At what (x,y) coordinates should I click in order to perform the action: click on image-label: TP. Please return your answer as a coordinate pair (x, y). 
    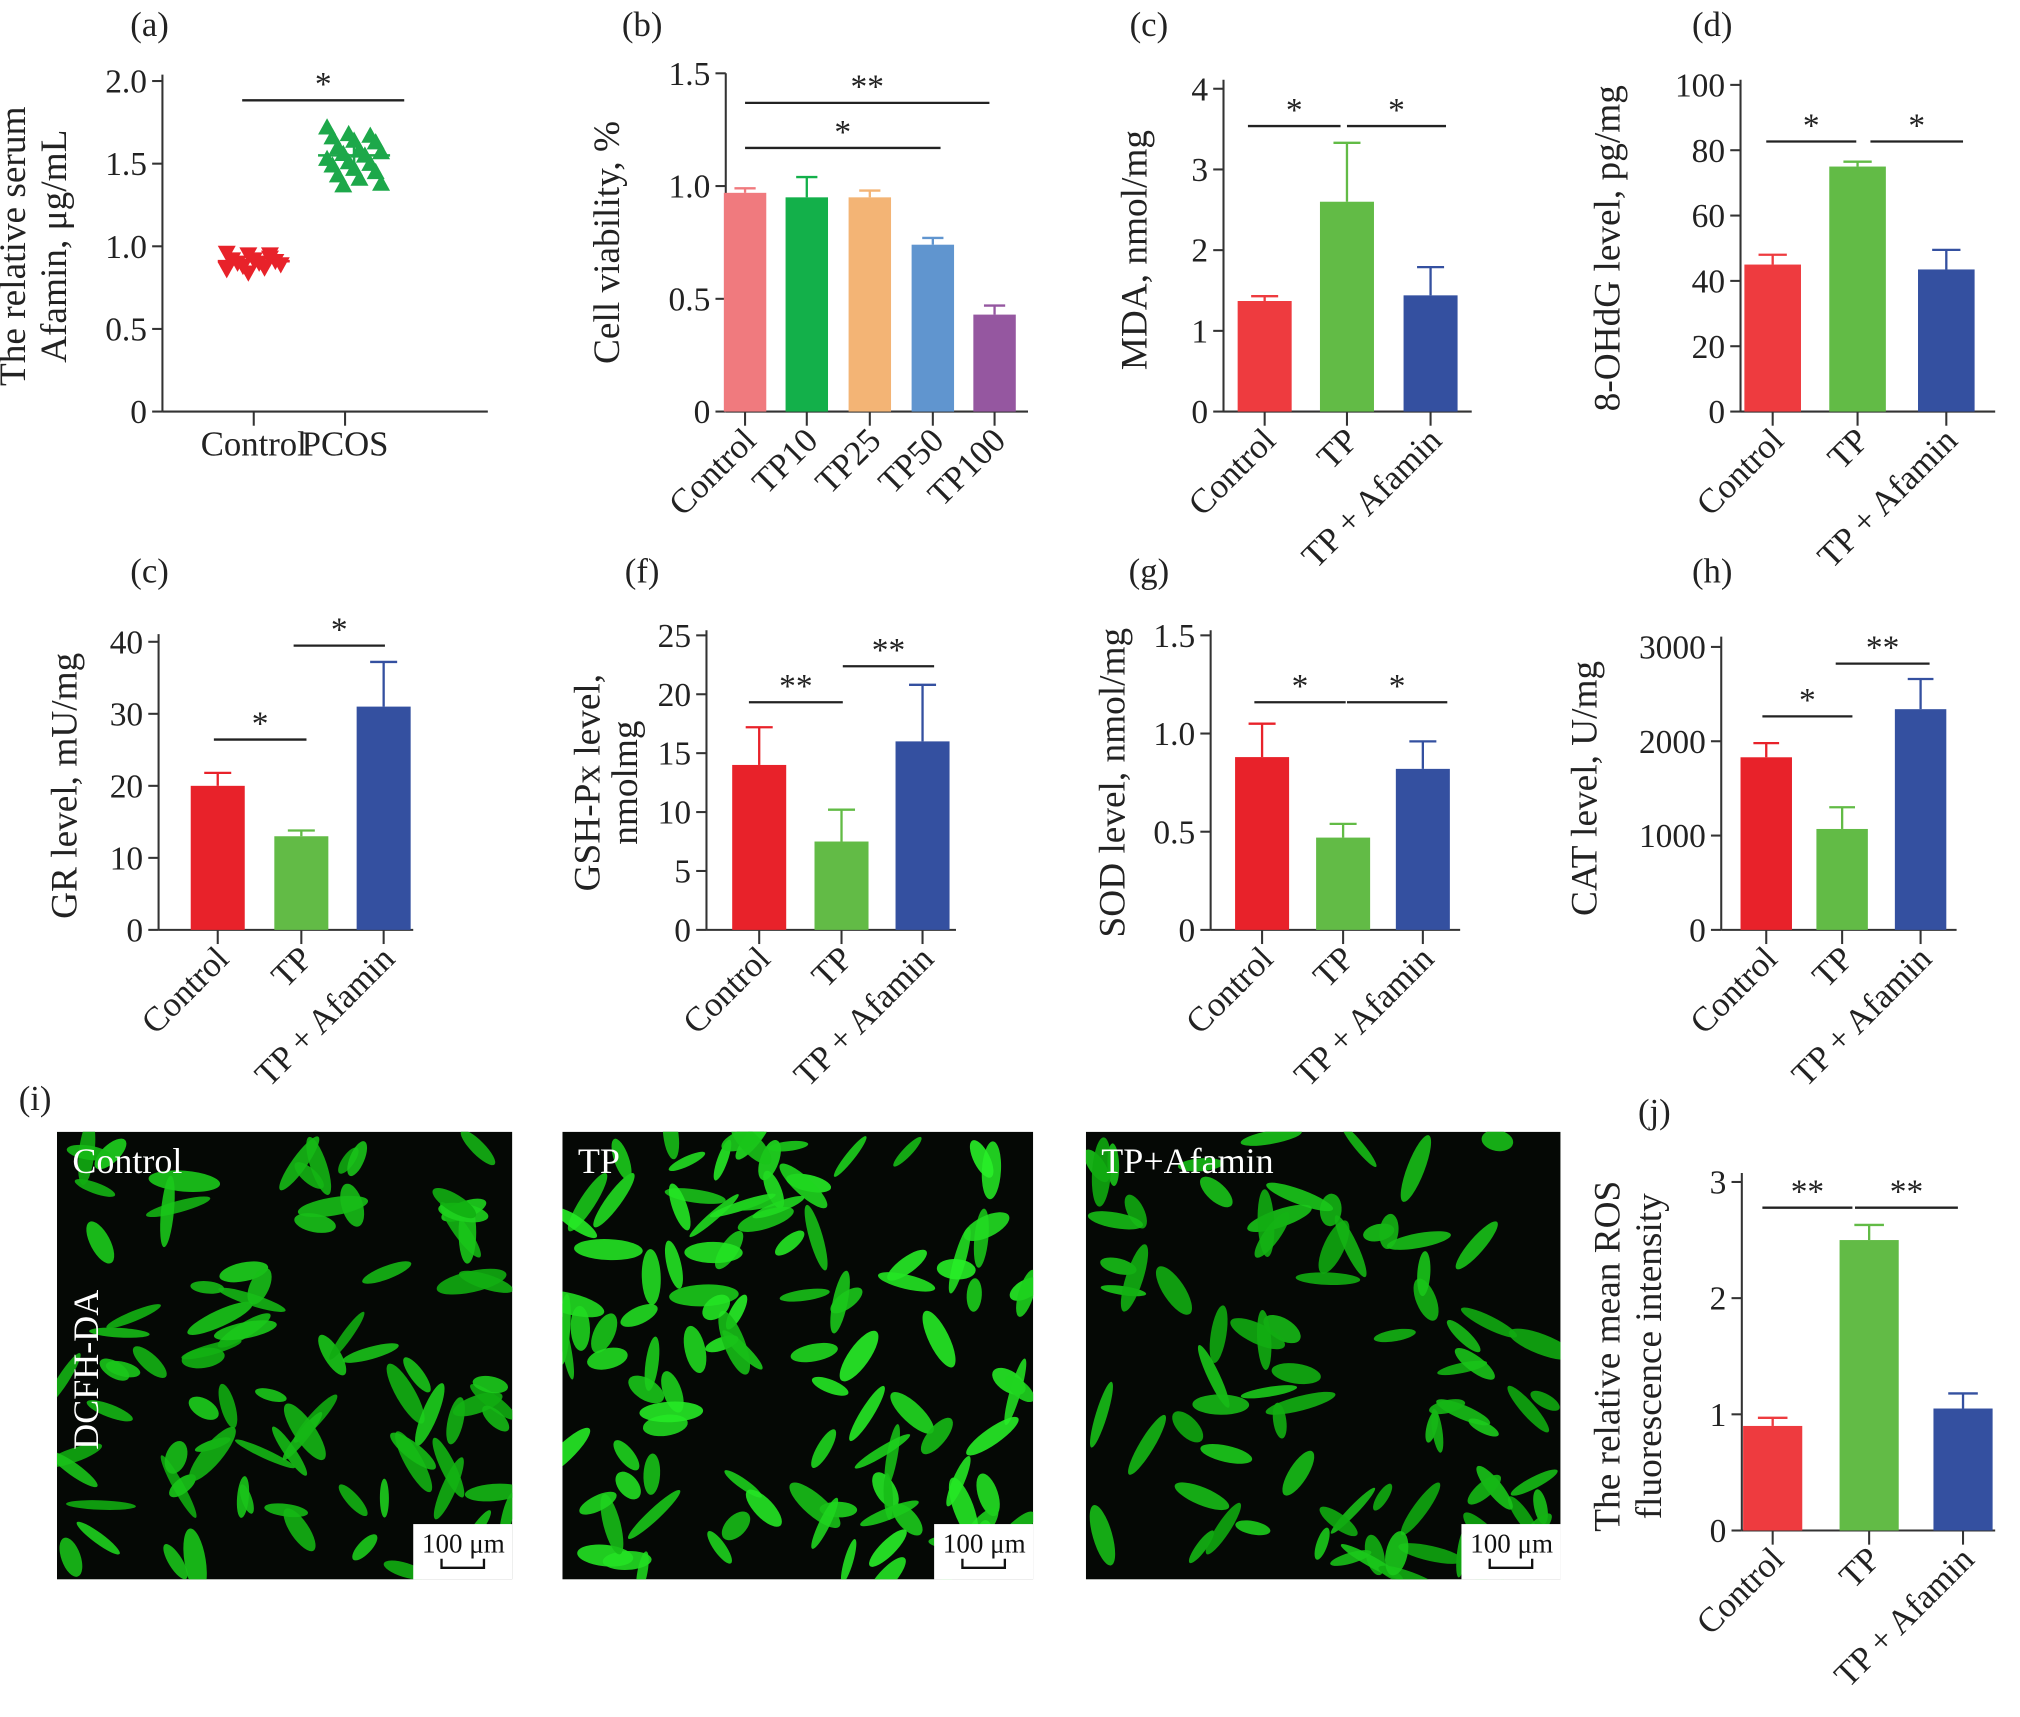
    Looking at the image, I should click on (599, 1161).